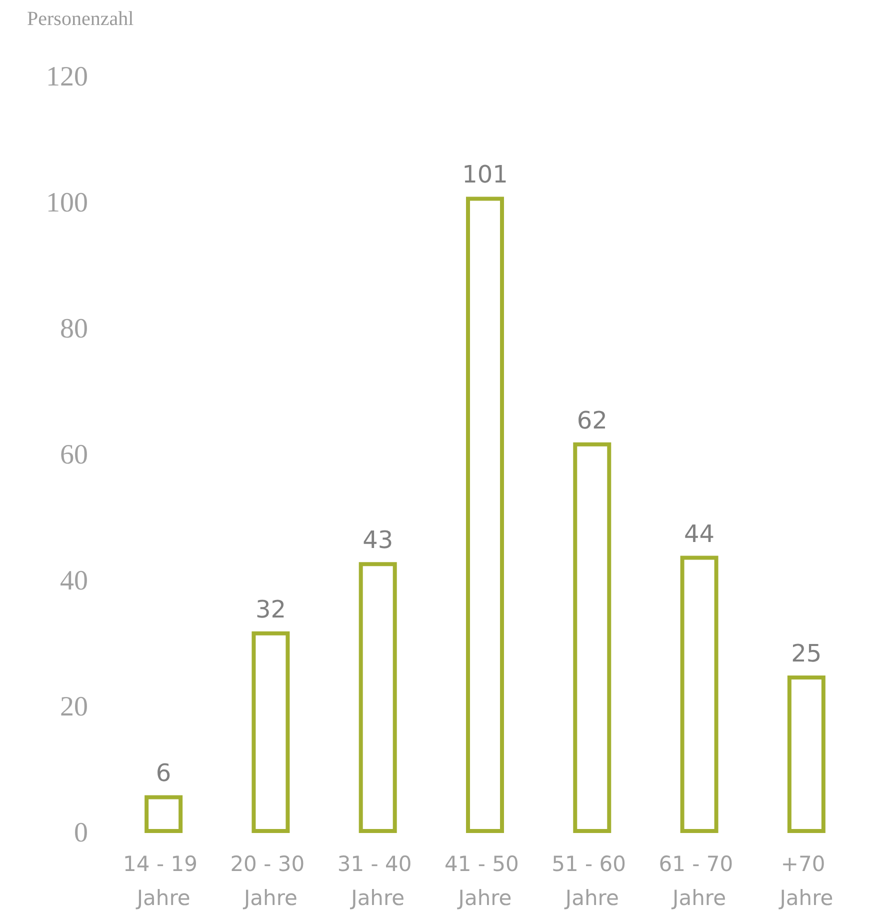  What do you see at coordinates (270, 609) in the screenshot?
I see `data-label: 32` at bounding box center [270, 609].